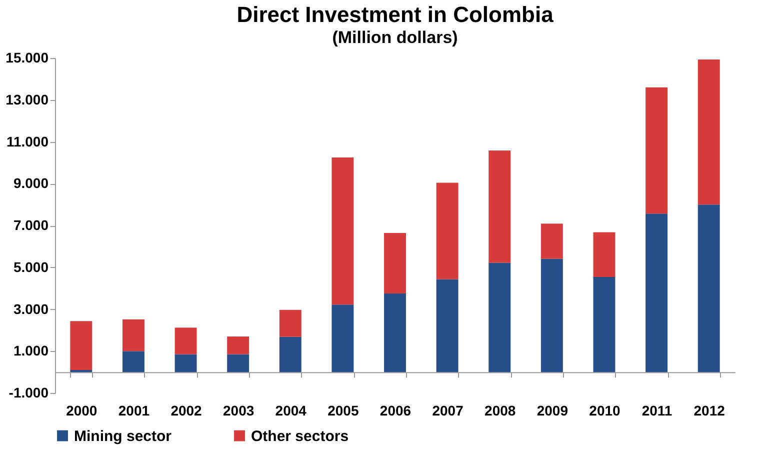 The width and height of the screenshot is (759, 452). What do you see at coordinates (710, 410) in the screenshot?
I see `x-tick-label: 2012` at bounding box center [710, 410].